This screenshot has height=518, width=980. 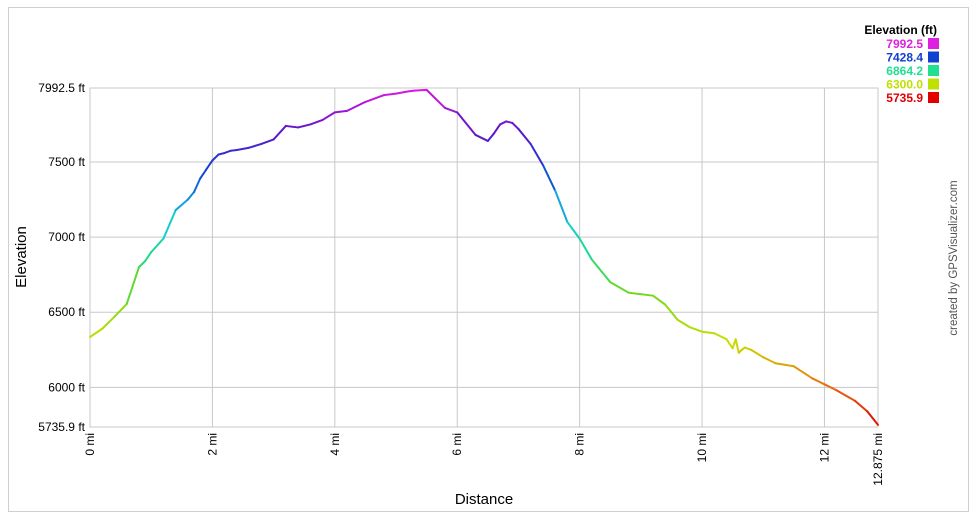 I want to click on x-tick-label: 10 mi, so click(x=702, y=447).